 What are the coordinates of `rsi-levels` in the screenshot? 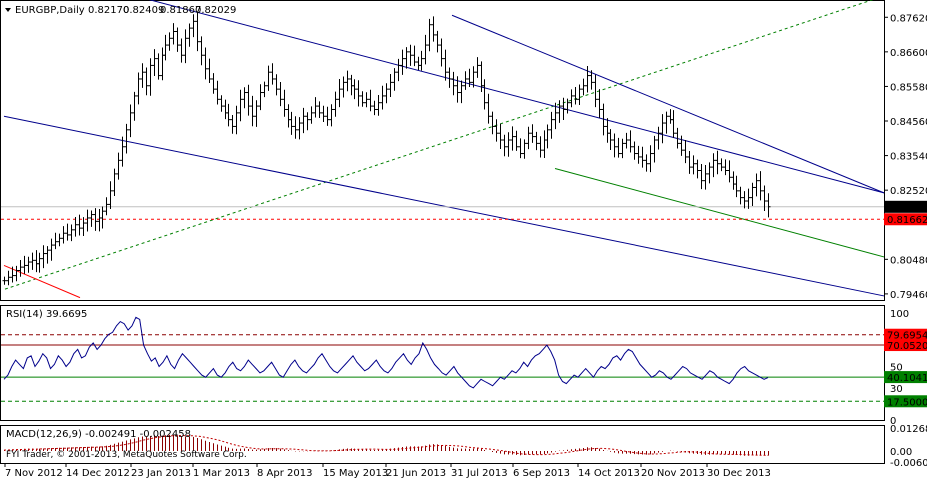 It's located at (442, 368).